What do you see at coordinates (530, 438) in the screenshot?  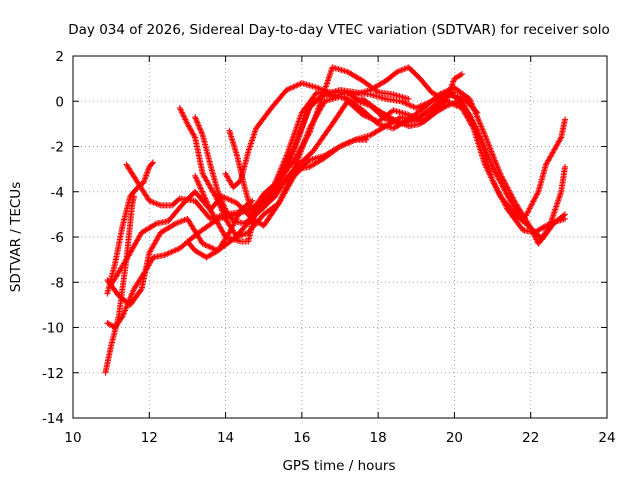 I see `x-tick-label: 22` at bounding box center [530, 438].